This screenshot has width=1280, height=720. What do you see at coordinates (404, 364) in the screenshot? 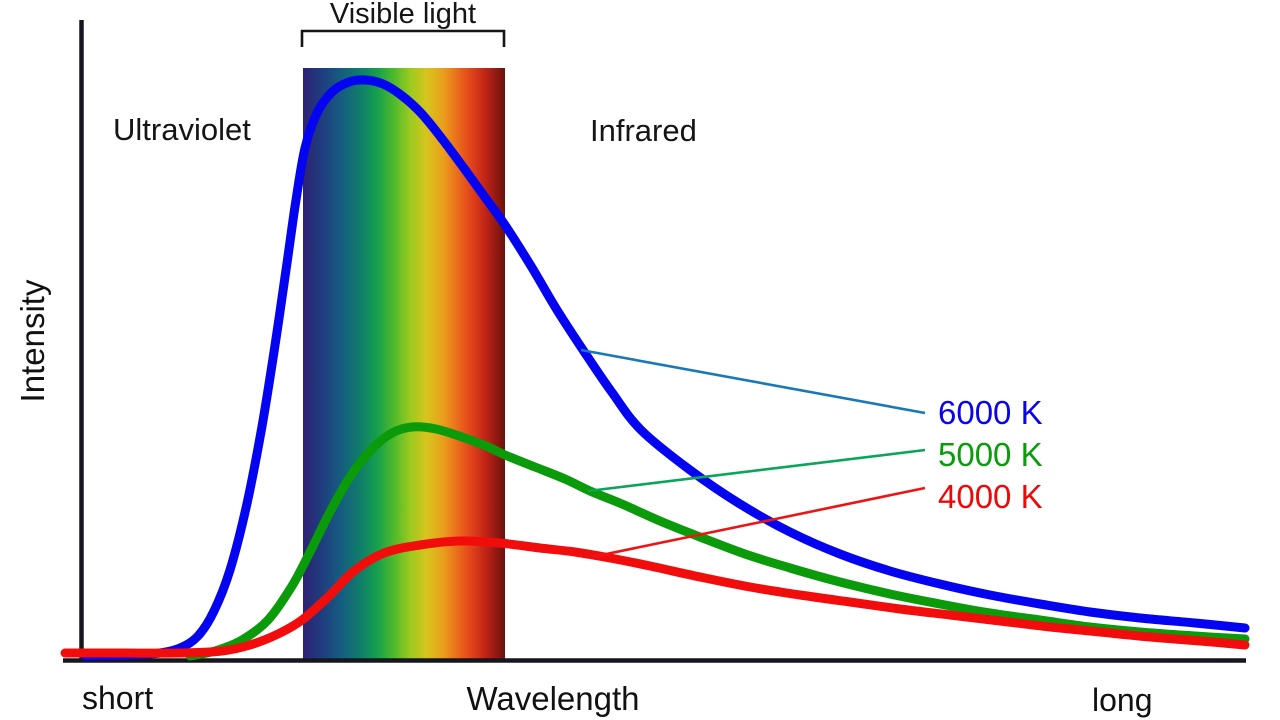
I see `visible-light-band` at bounding box center [404, 364].